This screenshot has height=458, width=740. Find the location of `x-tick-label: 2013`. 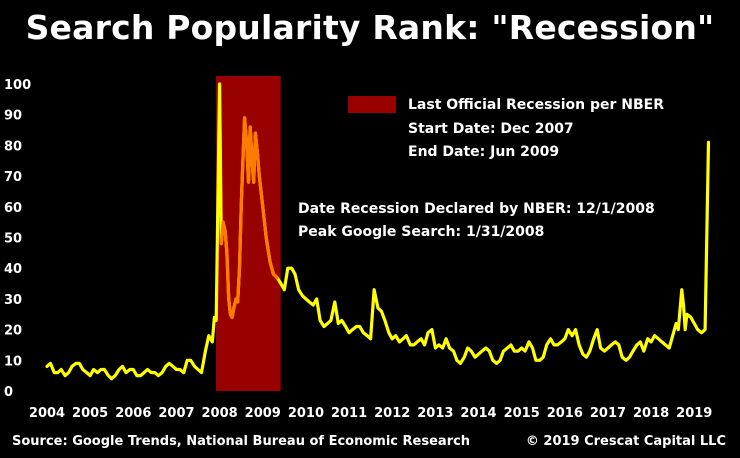

x-tick-label: 2013 is located at coordinates (435, 413).